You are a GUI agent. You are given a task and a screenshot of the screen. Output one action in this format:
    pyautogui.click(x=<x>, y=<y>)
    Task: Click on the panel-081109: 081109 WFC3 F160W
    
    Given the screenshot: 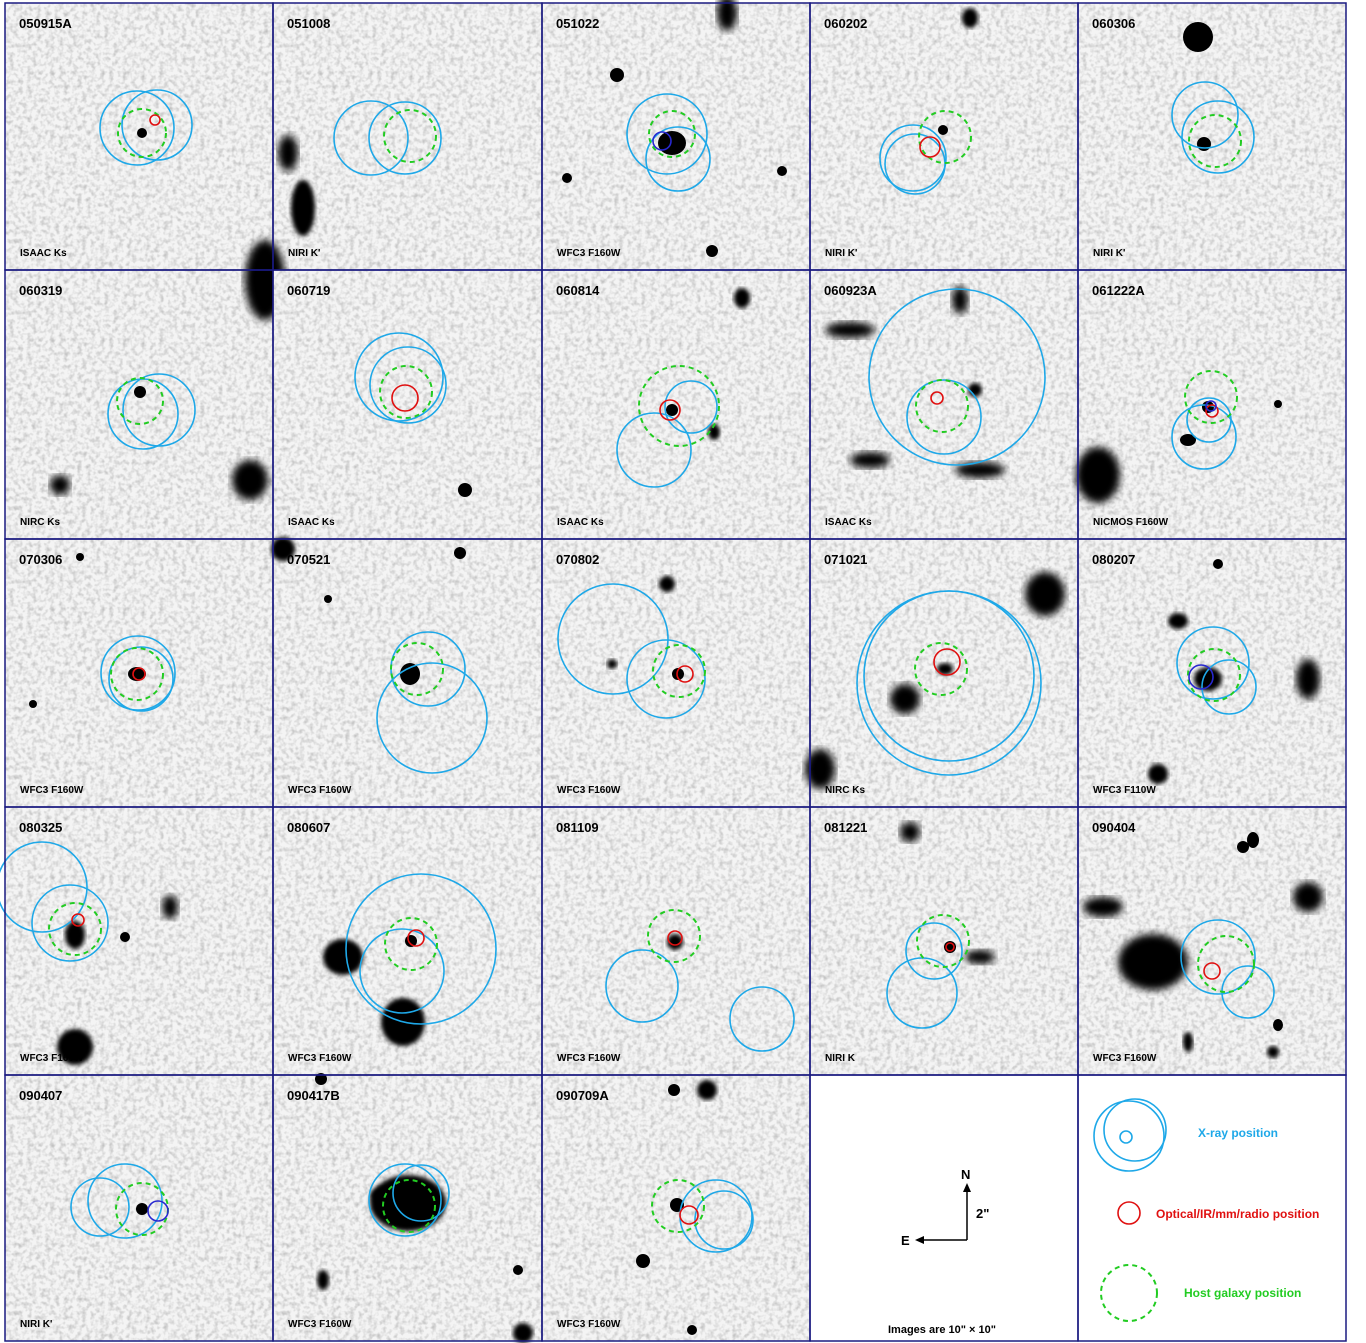 What is the action you would take?
    pyautogui.click(x=676, y=941)
    